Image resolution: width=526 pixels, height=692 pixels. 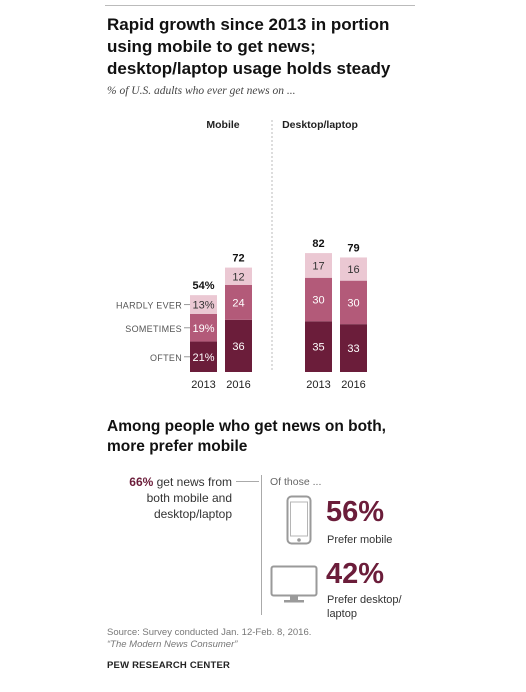 I want to click on segment-label: 24, so click(x=238, y=303).